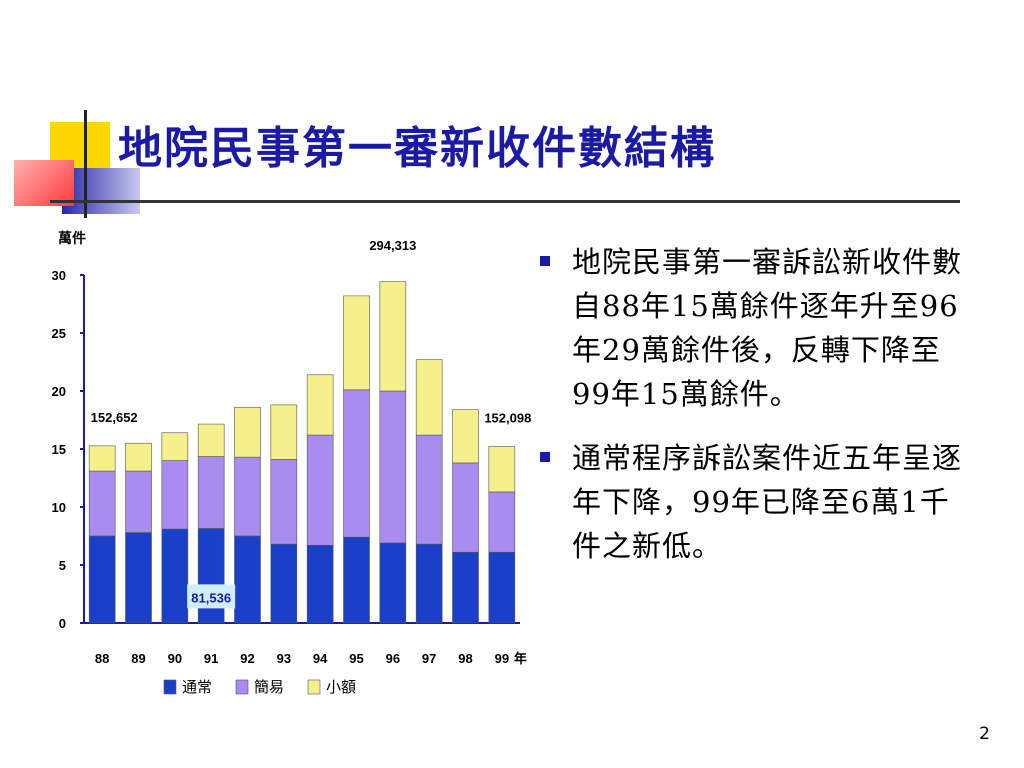 The image size is (1024, 768). Describe the element at coordinates (269, 687) in the screenshot. I see `legend-label: 簡易` at that location.